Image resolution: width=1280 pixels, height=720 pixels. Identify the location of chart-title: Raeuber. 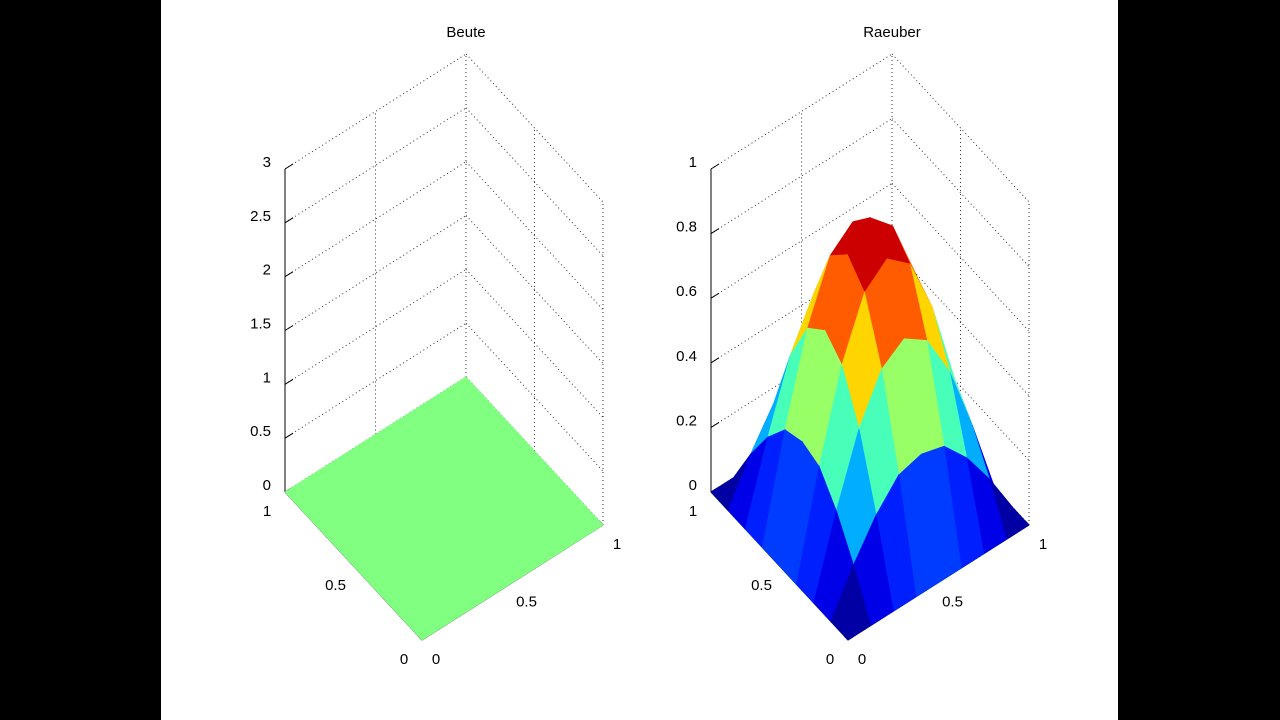
(892, 32).